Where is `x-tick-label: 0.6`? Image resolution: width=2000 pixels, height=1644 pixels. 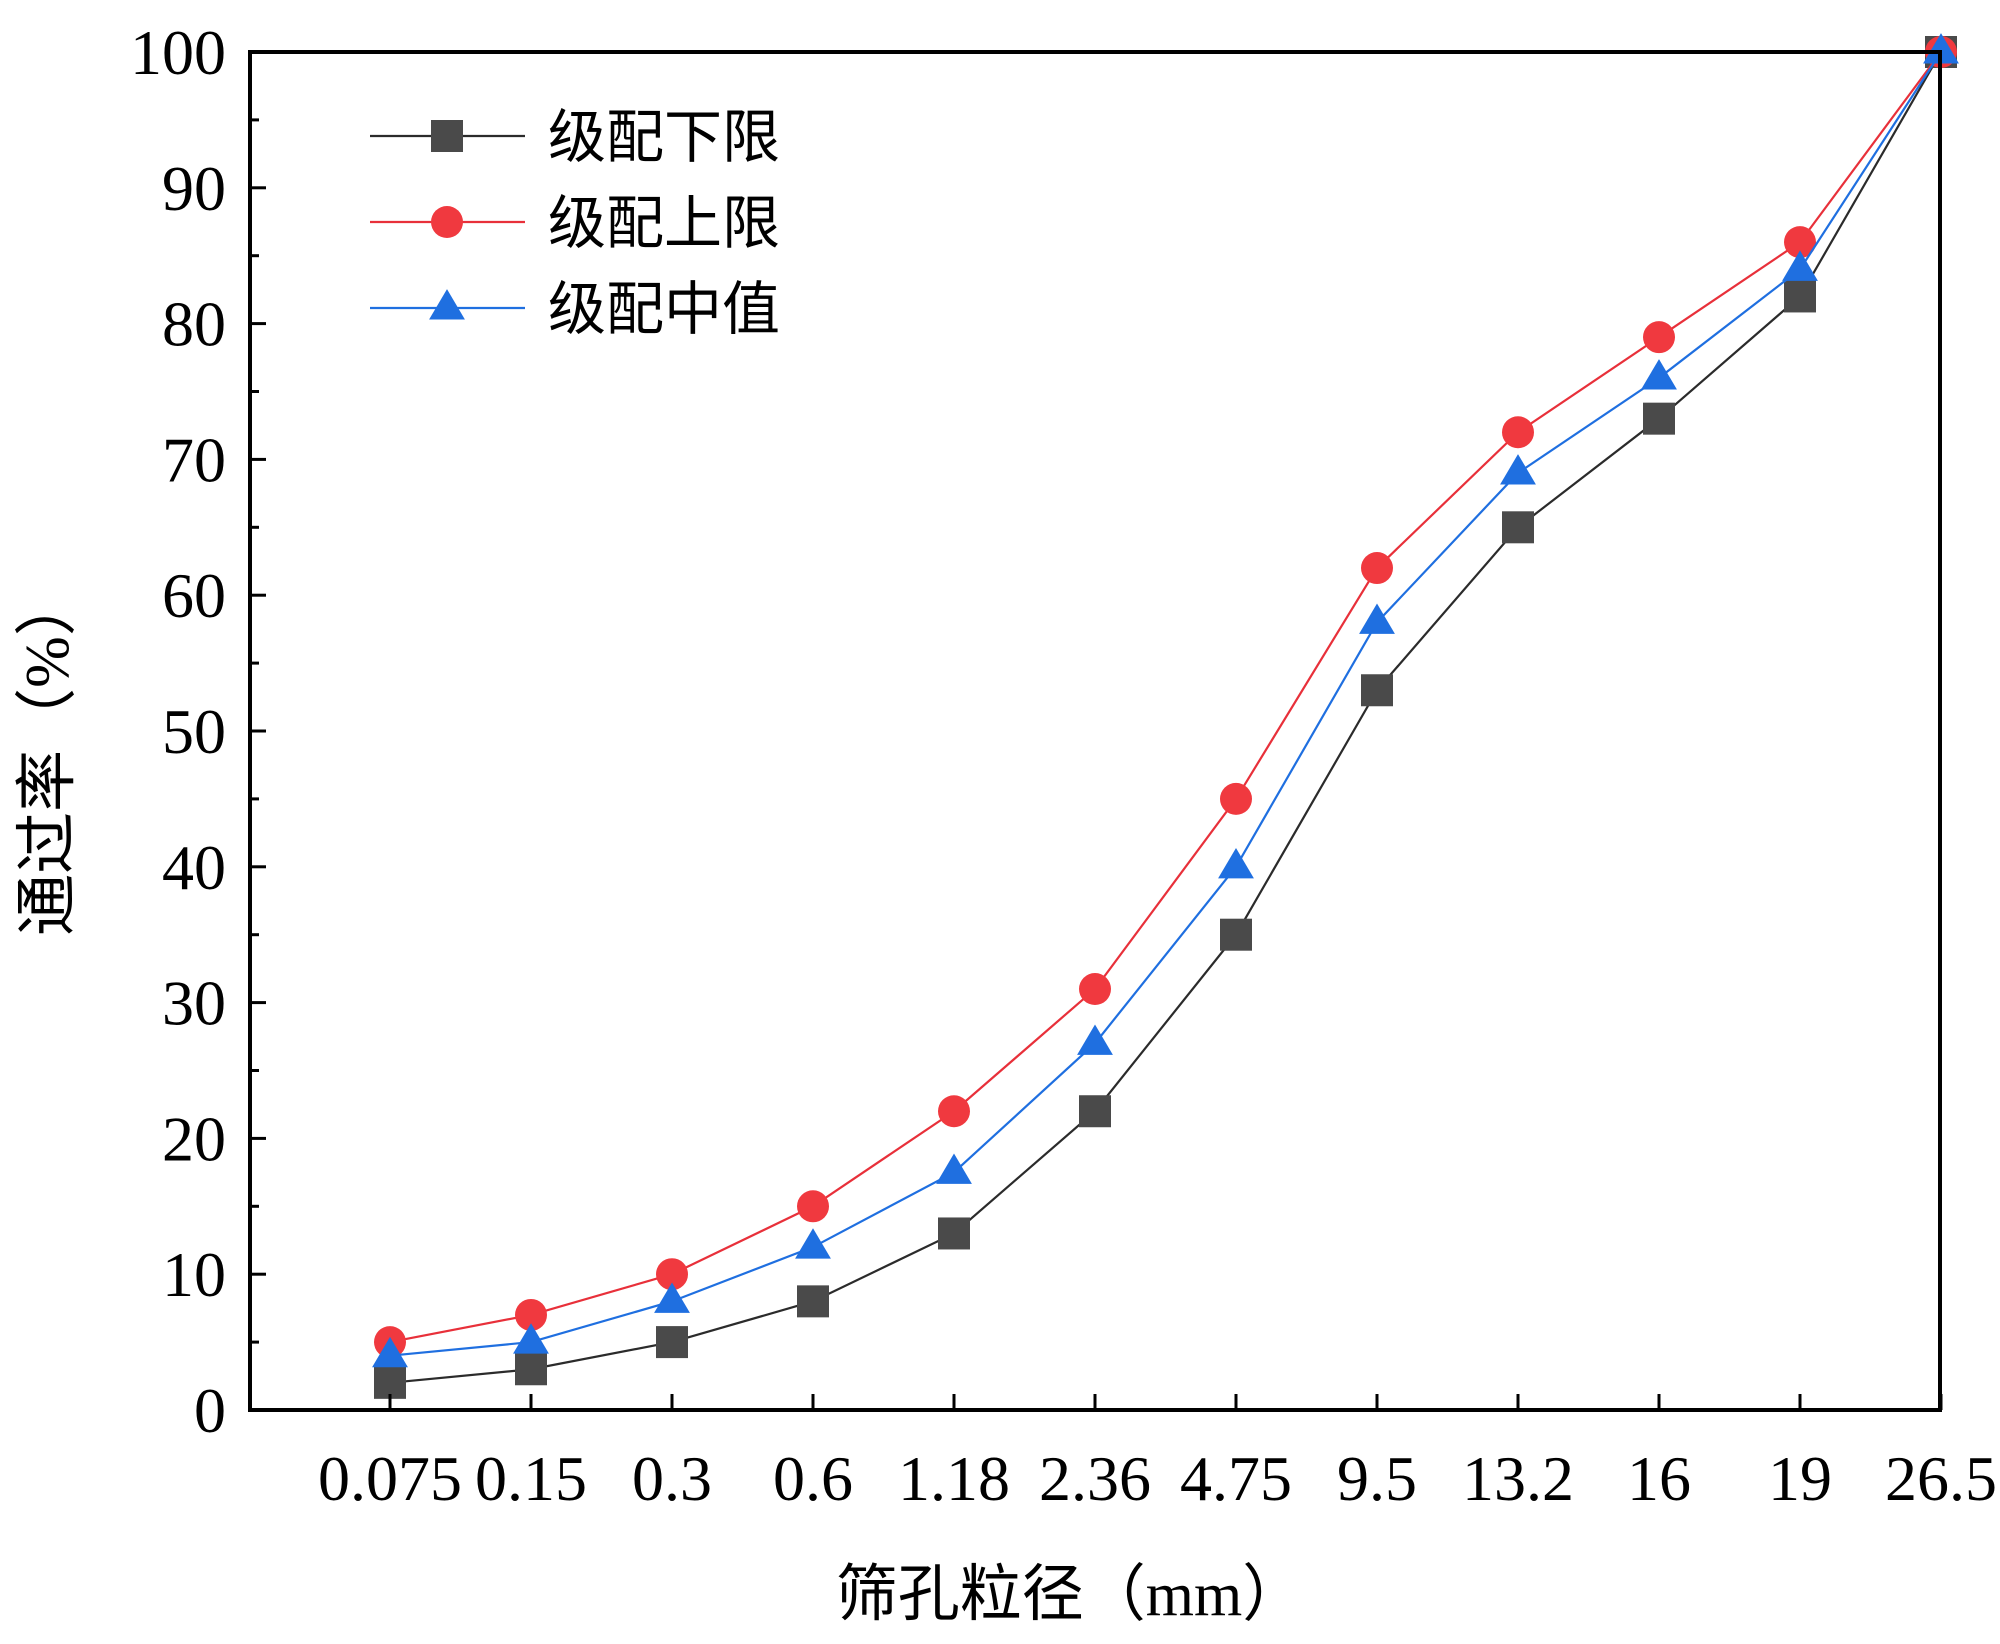
x-tick-label: 0.6 is located at coordinates (813, 1478).